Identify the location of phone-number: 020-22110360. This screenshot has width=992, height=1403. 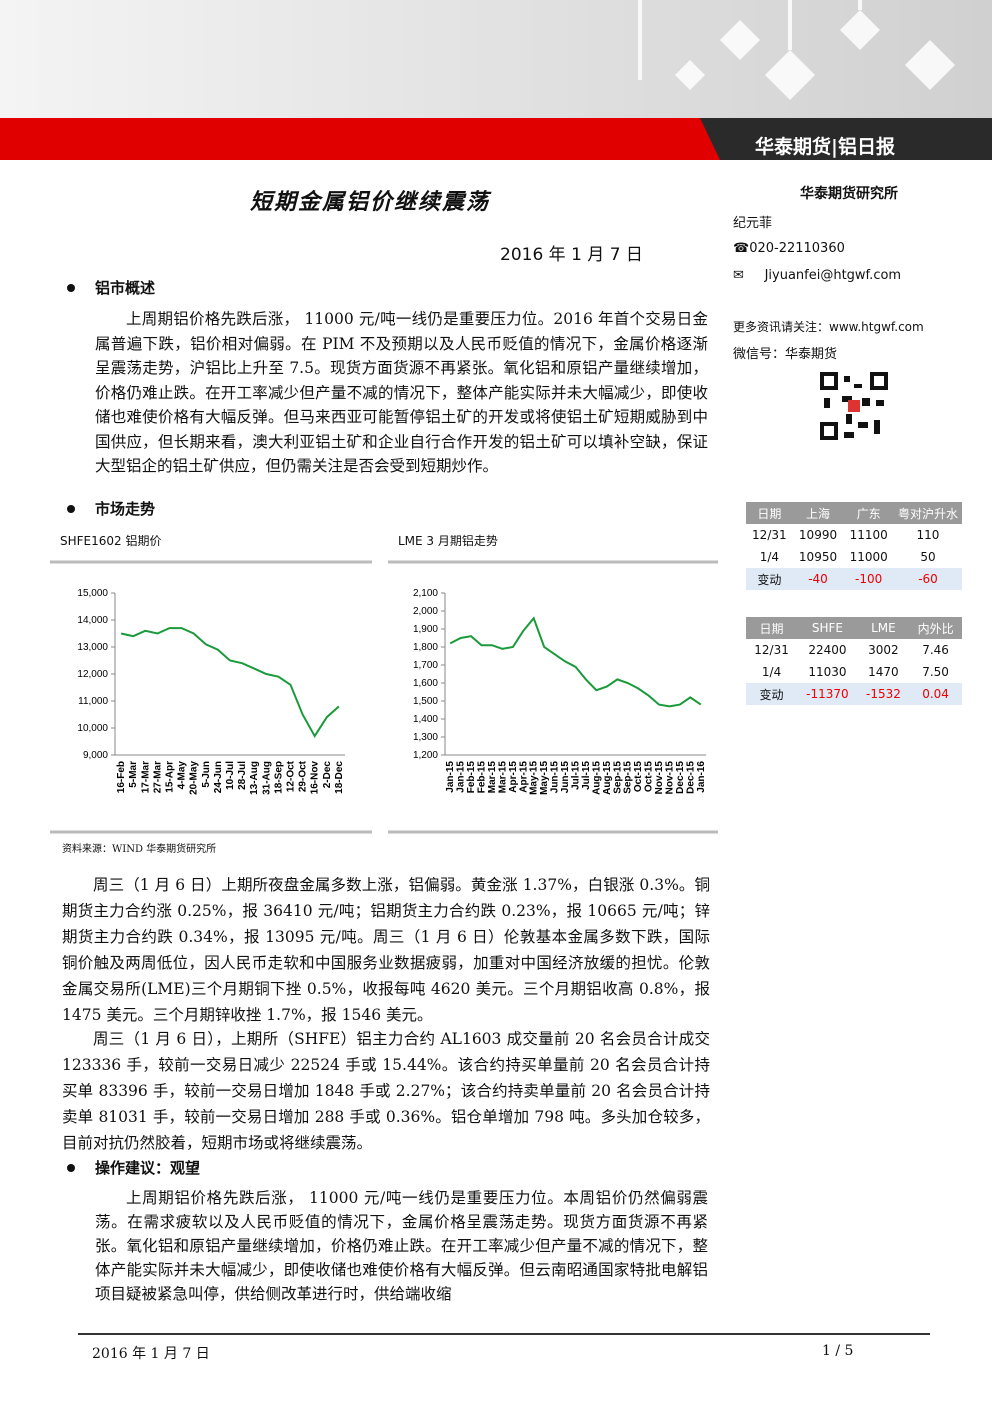
(797, 248).